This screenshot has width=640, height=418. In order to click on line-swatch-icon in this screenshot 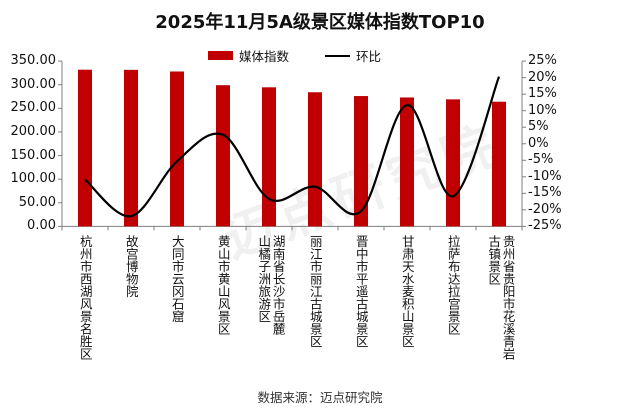, I will do `click(338, 55)`.